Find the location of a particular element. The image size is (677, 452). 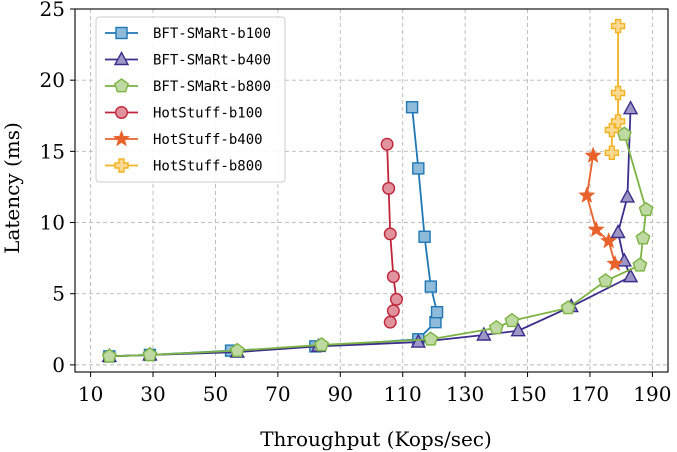

x-tick-label: 30 is located at coordinates (152, 394).